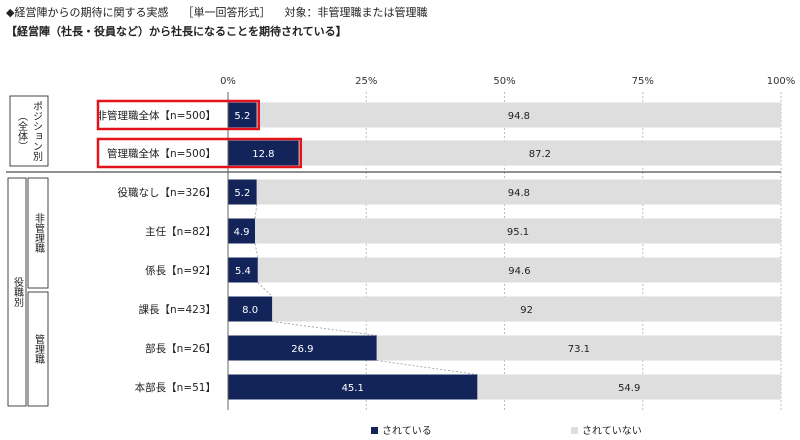 This screenshot has width=800, height=440. What do you see at coordinates (161, 153) in the screenshot?
I see `category-label: 管理職全体【n=500】` at bounding box center [161, 153].